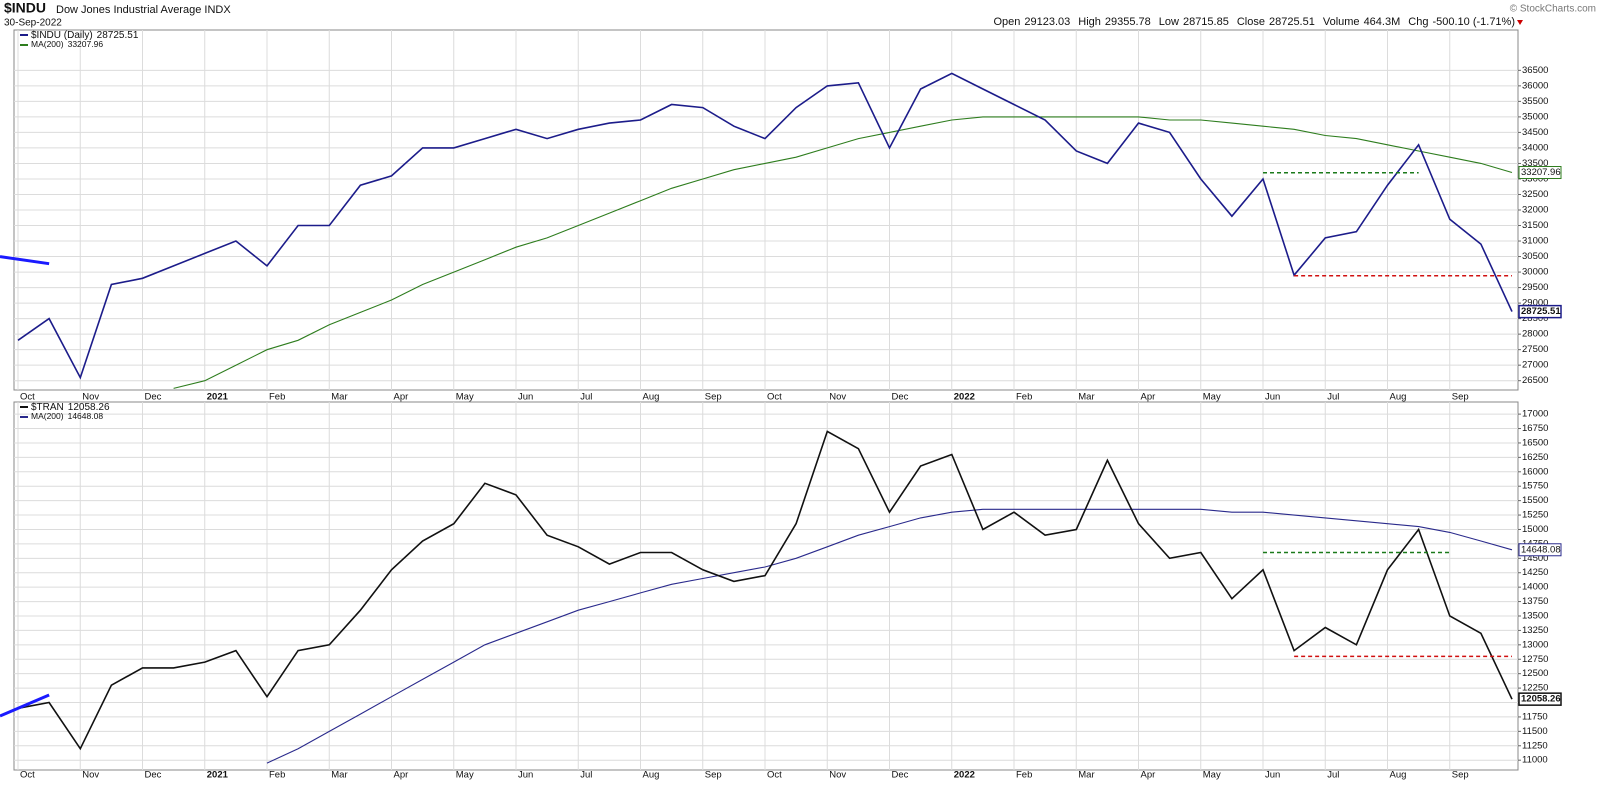 This screenshot has height=800, width=1600. I want to click on y-tick-label: 13750, so click(1535, 601).